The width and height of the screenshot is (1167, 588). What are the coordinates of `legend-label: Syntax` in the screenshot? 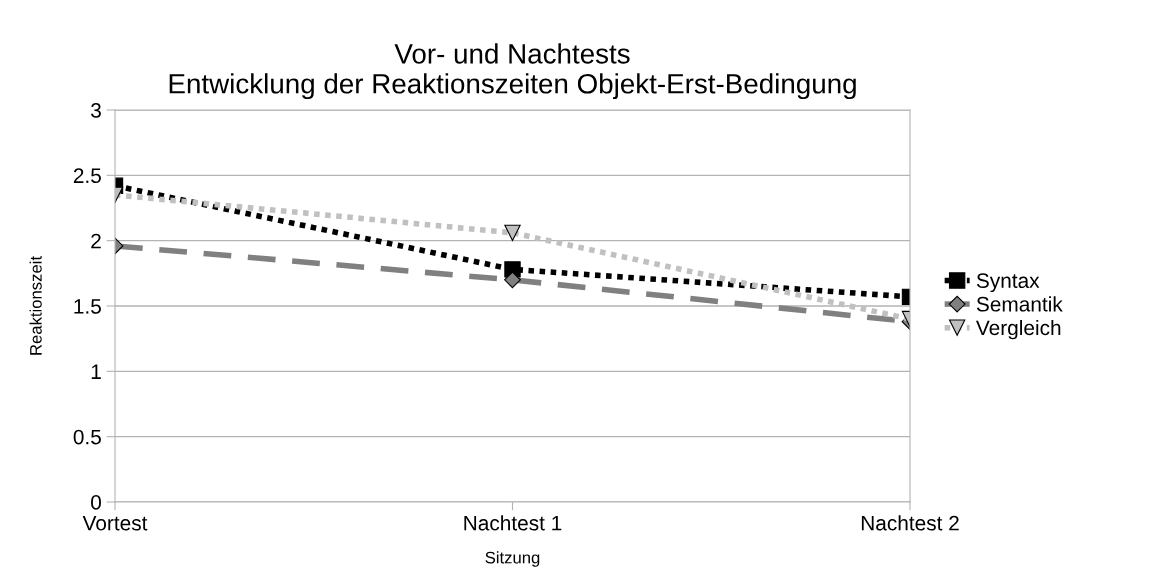 It's located at (1008, 283).